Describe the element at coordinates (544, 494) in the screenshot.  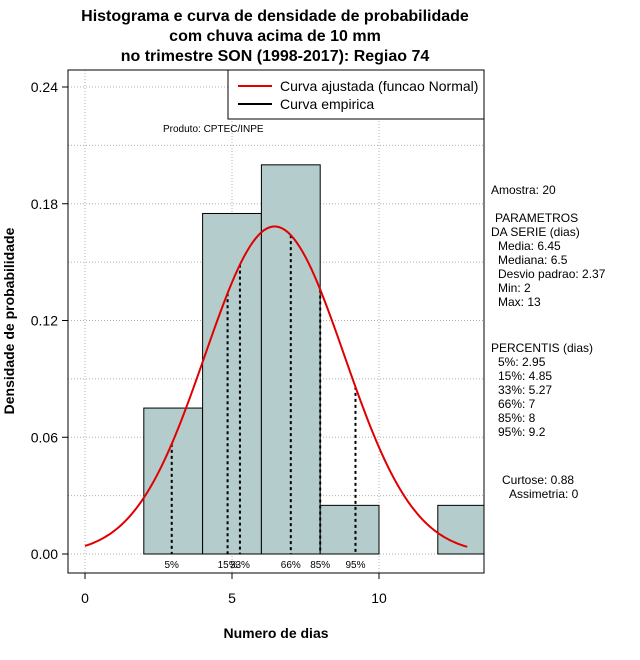
I see `stat-assimetria: Assimetria: 0` at that location.